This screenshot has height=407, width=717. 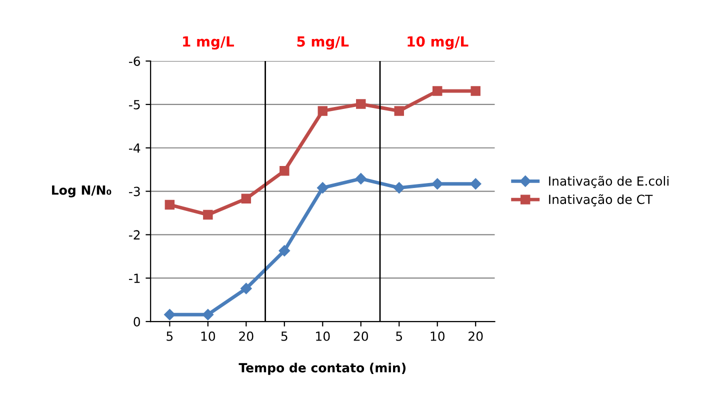 What do you see at coordinates (438, 43) in the screenshot?
I see `text: 10 mg/L` at bounding box center [438, 43].